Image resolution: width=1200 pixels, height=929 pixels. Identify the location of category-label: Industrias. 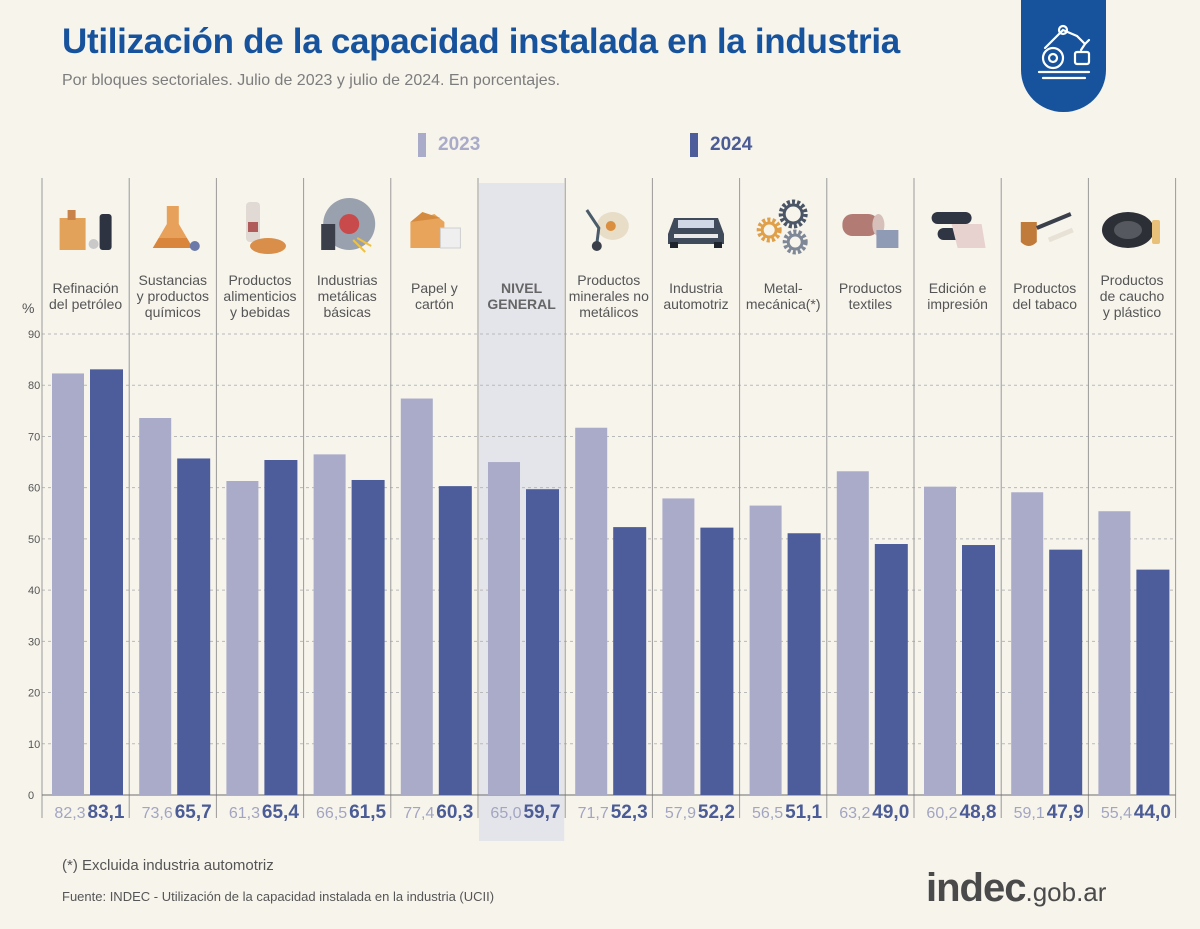
(347, 280).